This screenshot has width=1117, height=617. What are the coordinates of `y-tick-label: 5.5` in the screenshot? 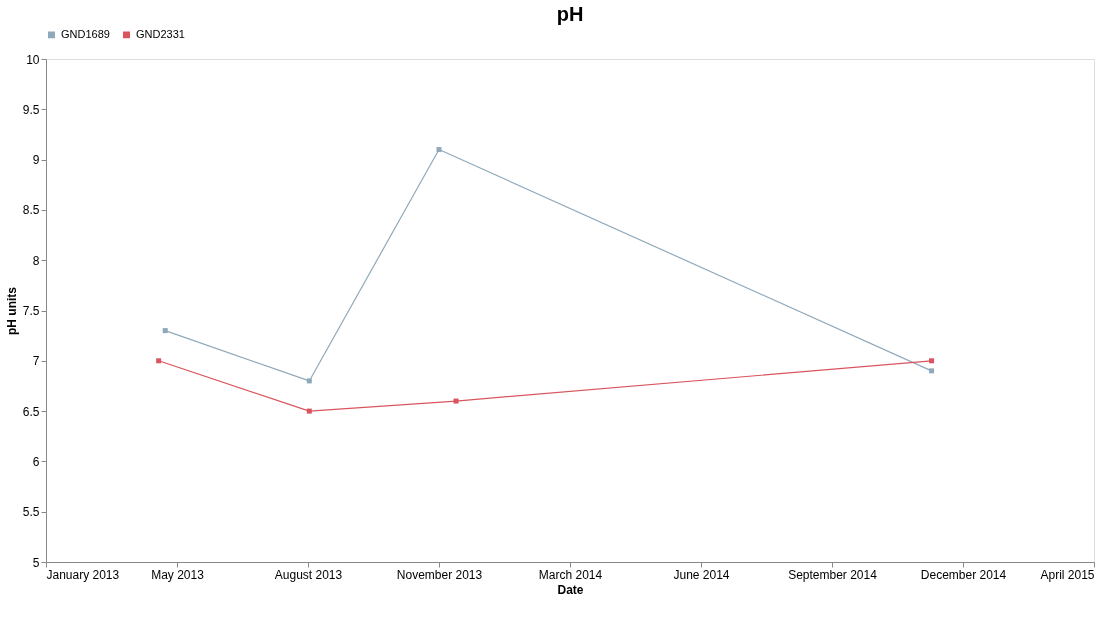 It's located at (31, 512).